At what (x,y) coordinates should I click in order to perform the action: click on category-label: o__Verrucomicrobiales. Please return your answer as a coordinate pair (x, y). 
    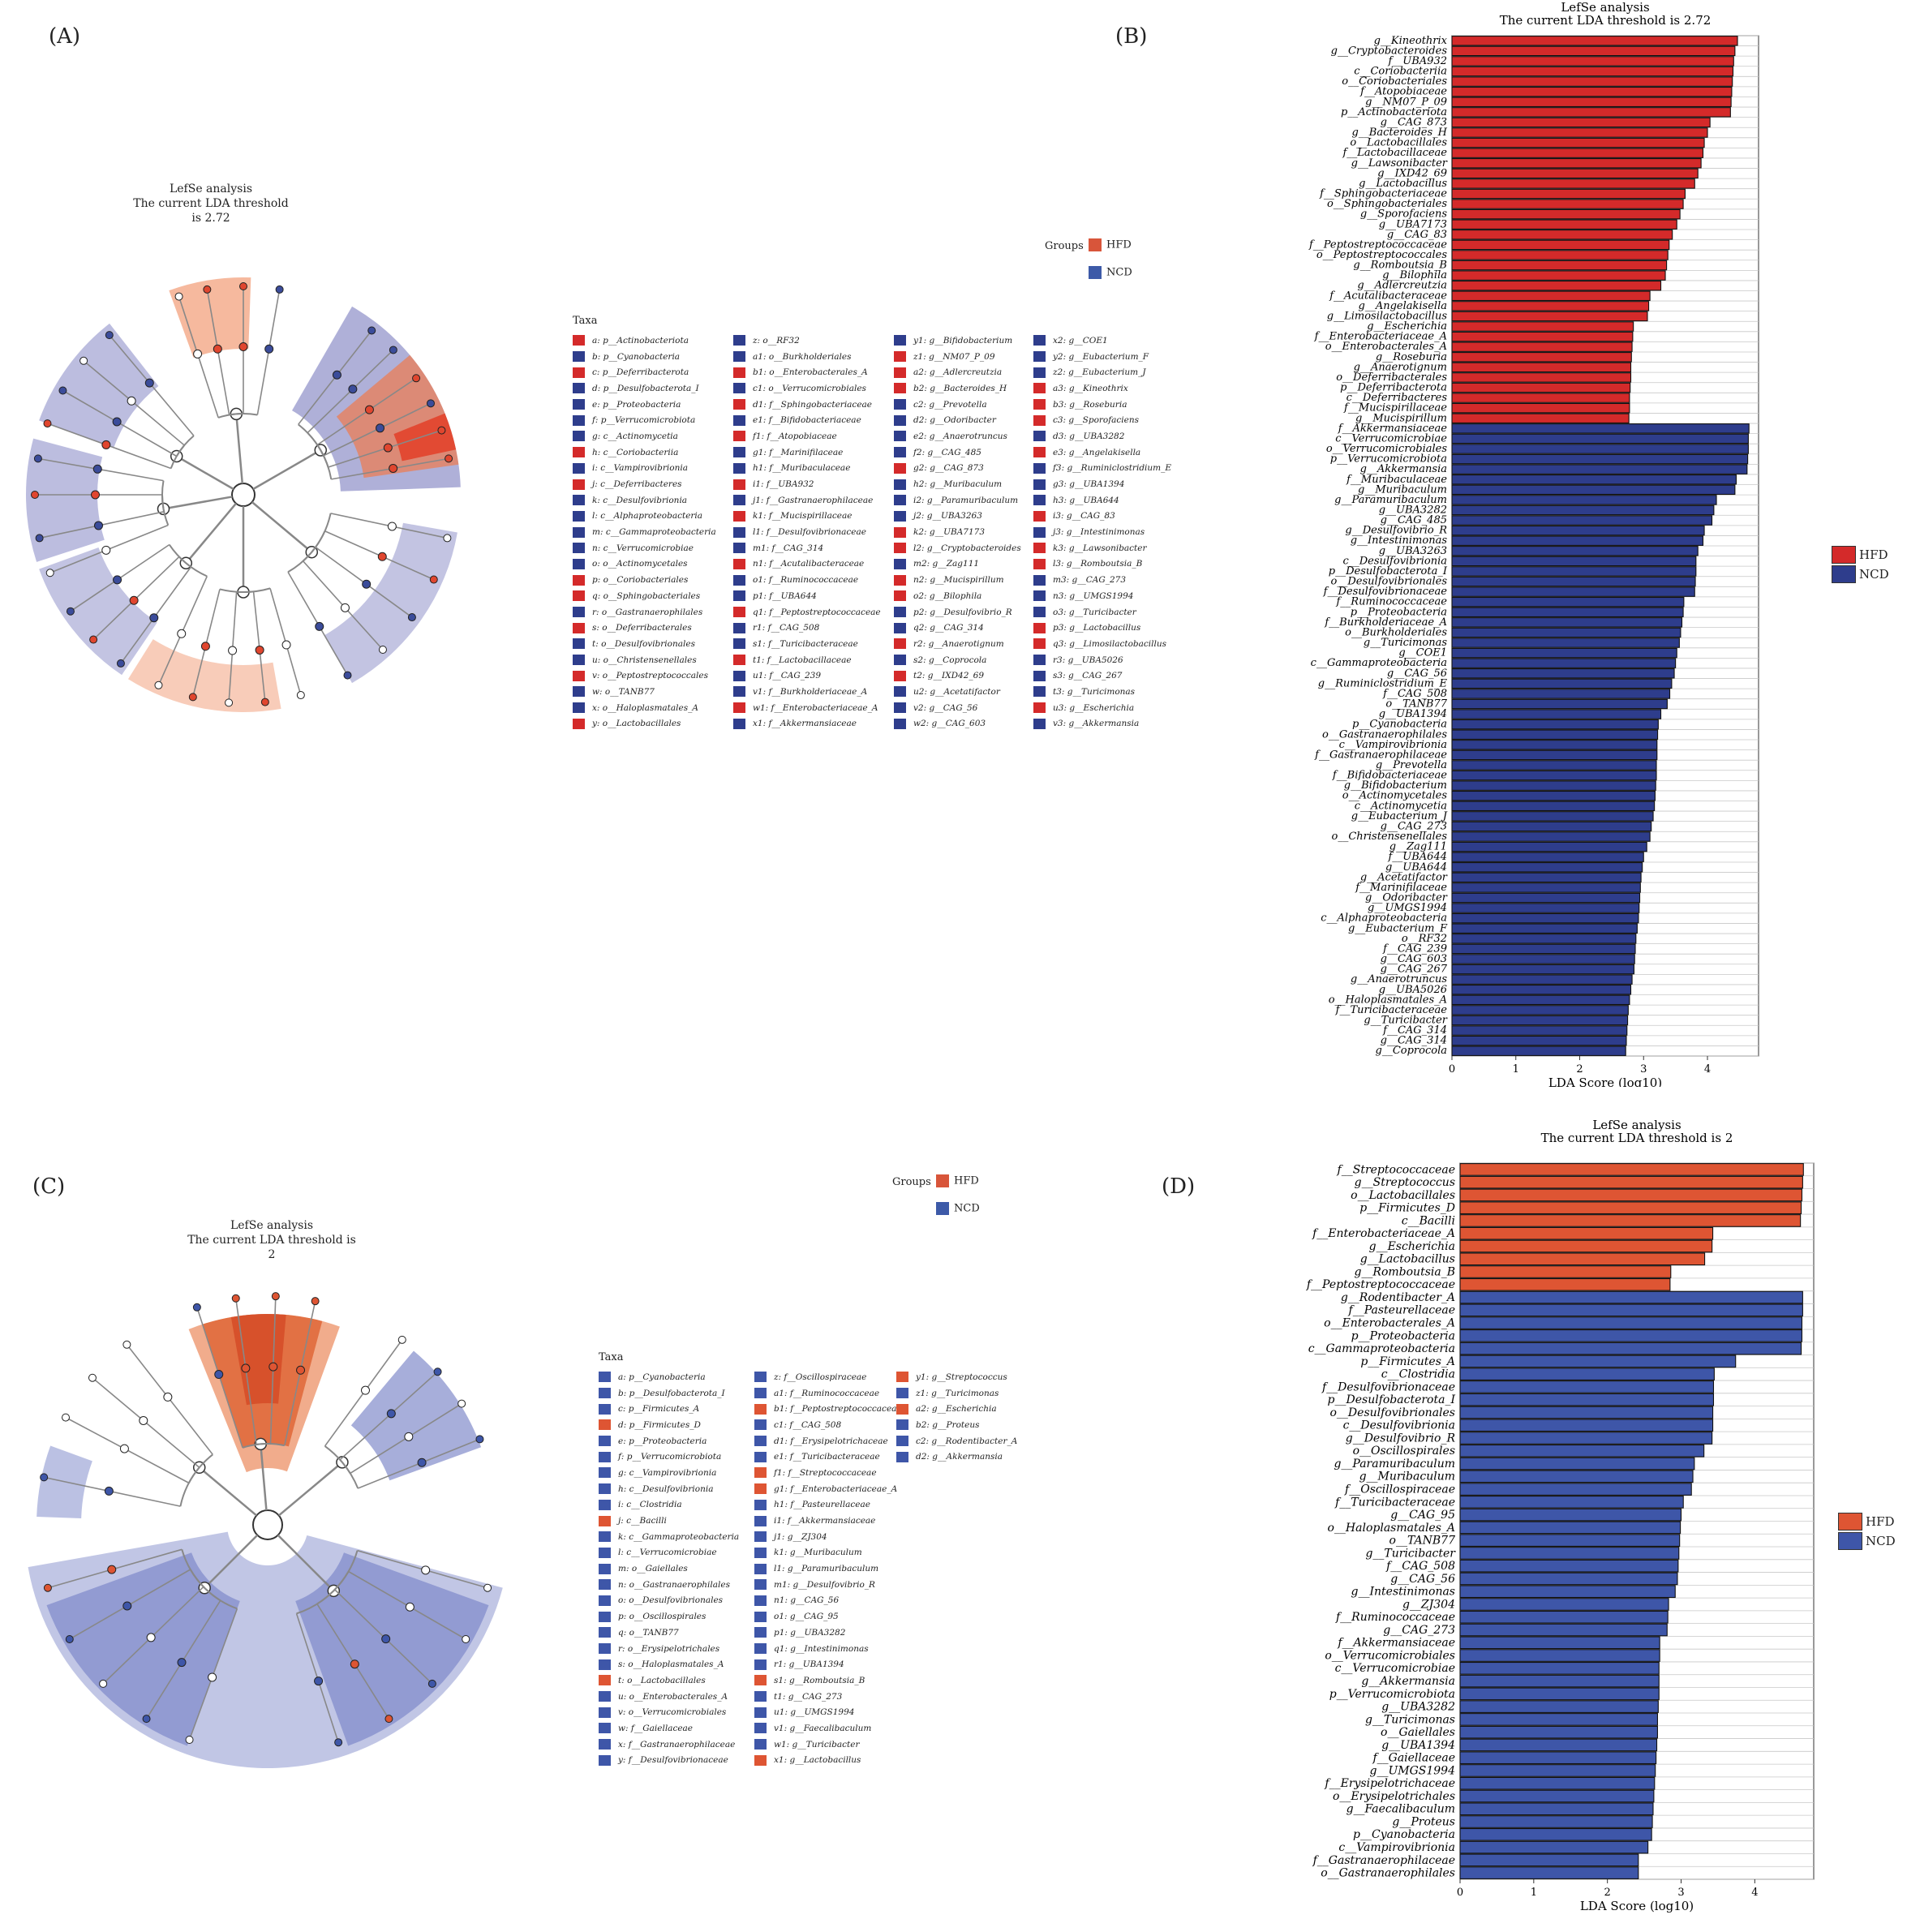
    Looking at the image, I should click on (1390, 1655).